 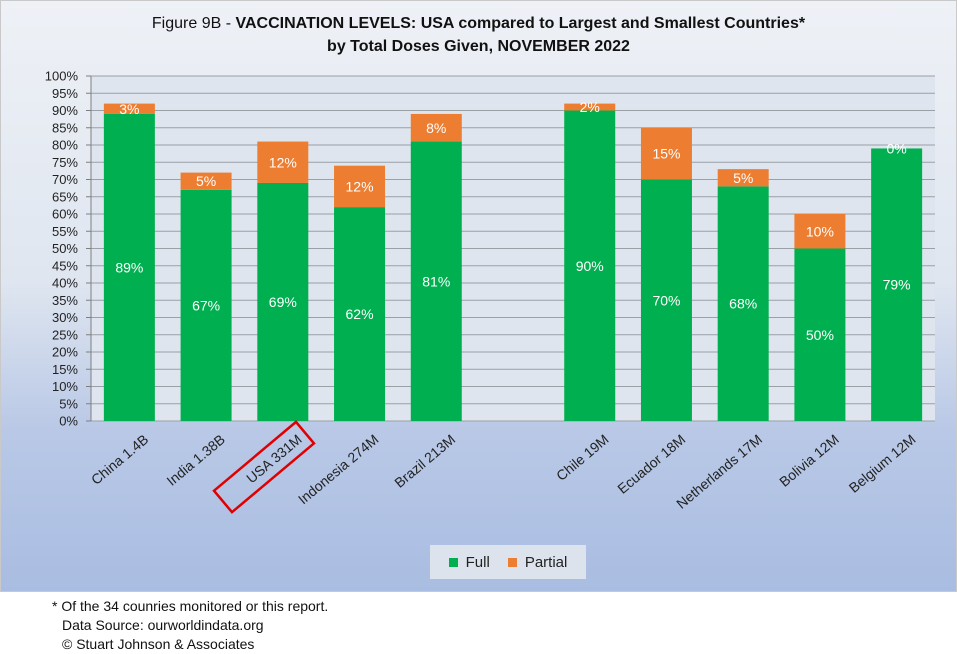 What do you see at coordinates (477, 562) in the screenshot?
I see `legend-label-full: Full` at bounding box center [477, 562].